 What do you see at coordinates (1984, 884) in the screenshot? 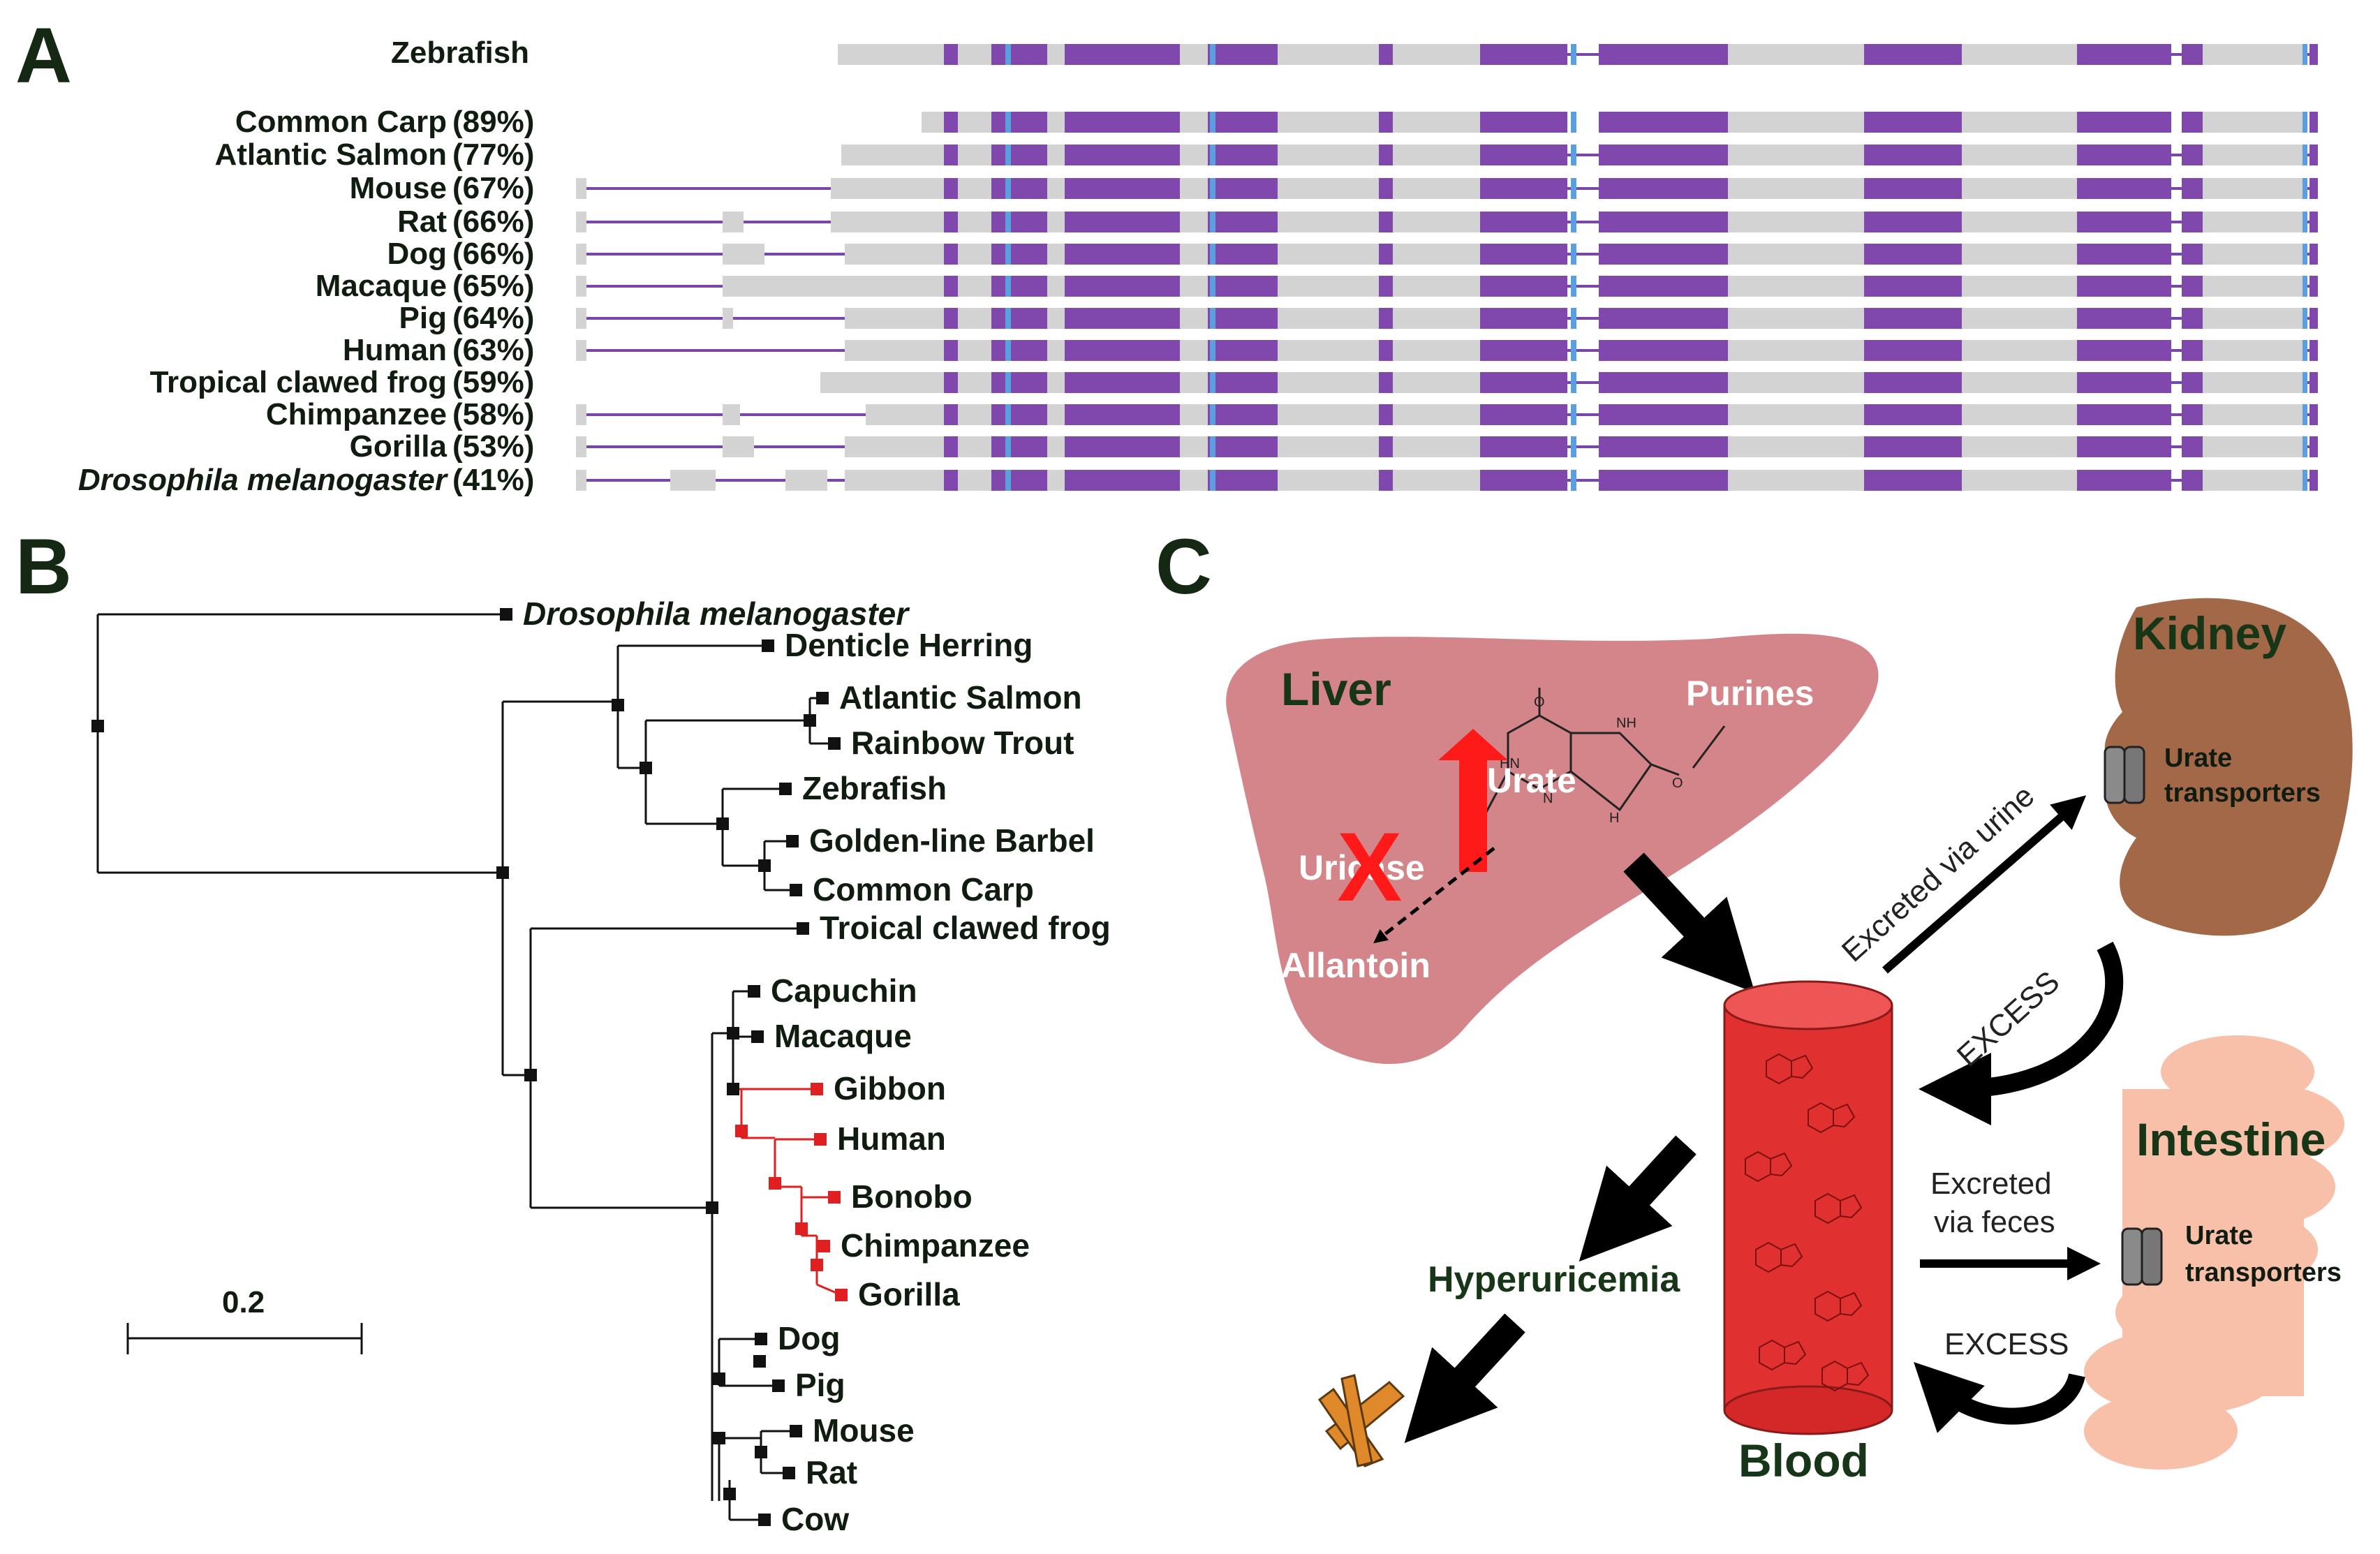
I see `excreted-urine-arrow` at bounding box center [1984, 884].